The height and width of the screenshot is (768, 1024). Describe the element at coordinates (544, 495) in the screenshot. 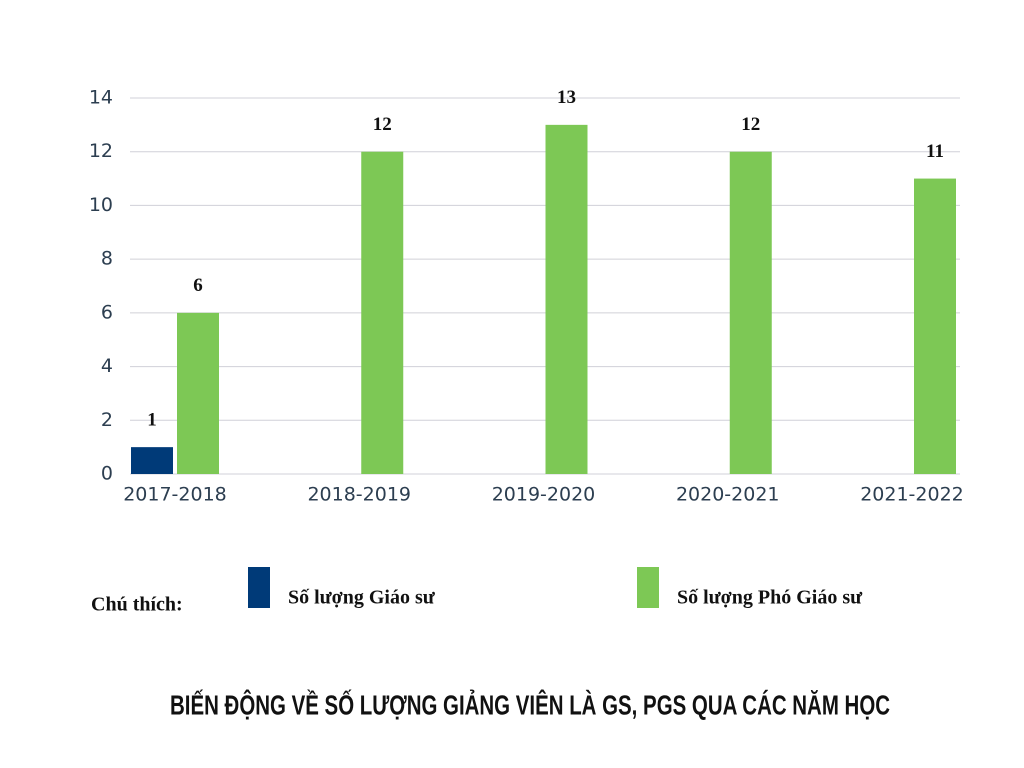

I see `x-tick-label: 2019-2020` at that location.